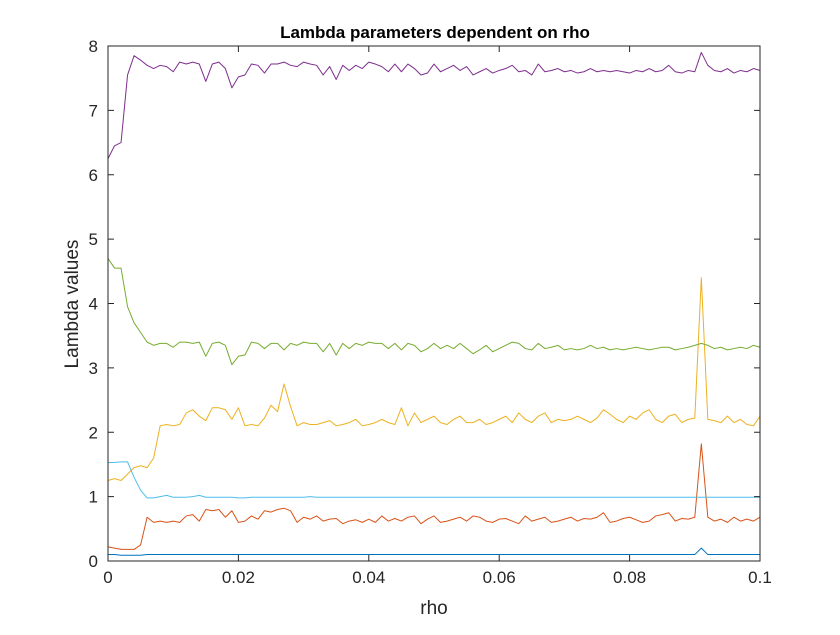 Image resolution: width=840 pixels, height=635 pixels. What do you see at coordinates (93, 561) in the screenshot?
I see `y-tick-label: 0` at bounding box center [93, 561].